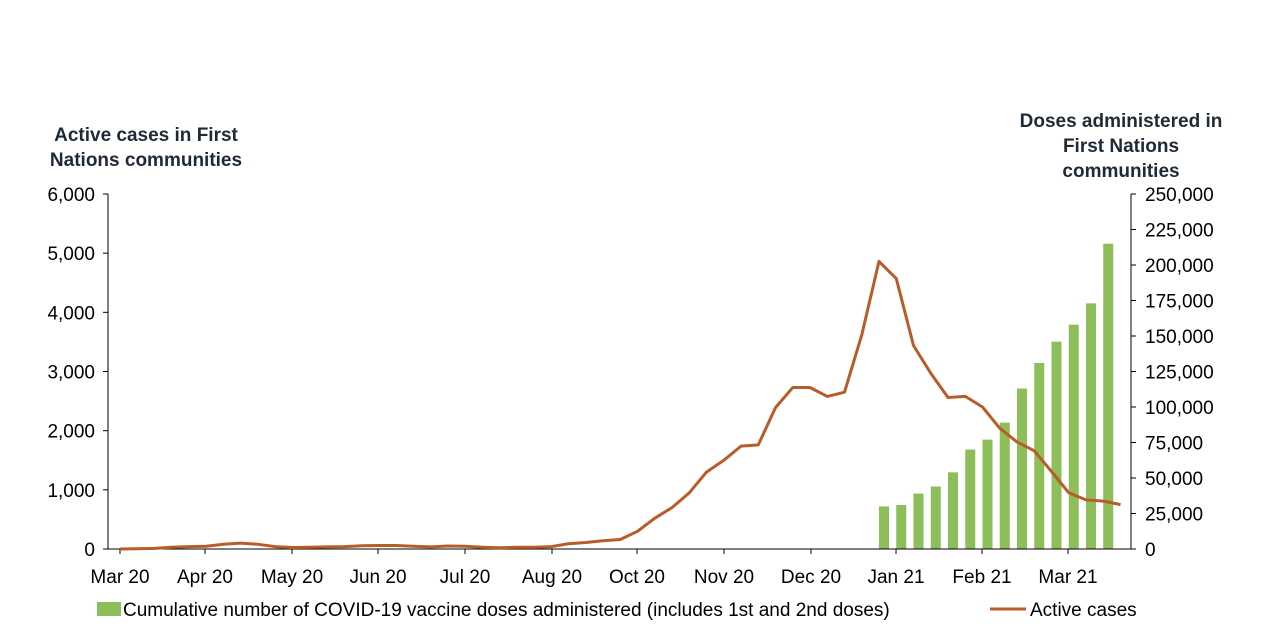 Image resolution: width=1268 pixels, height=626 pixels. What do you see at coordinates (89, 550) in the screenshot?
I see `left-tick-label: 0` at bounding box center [89, 550].